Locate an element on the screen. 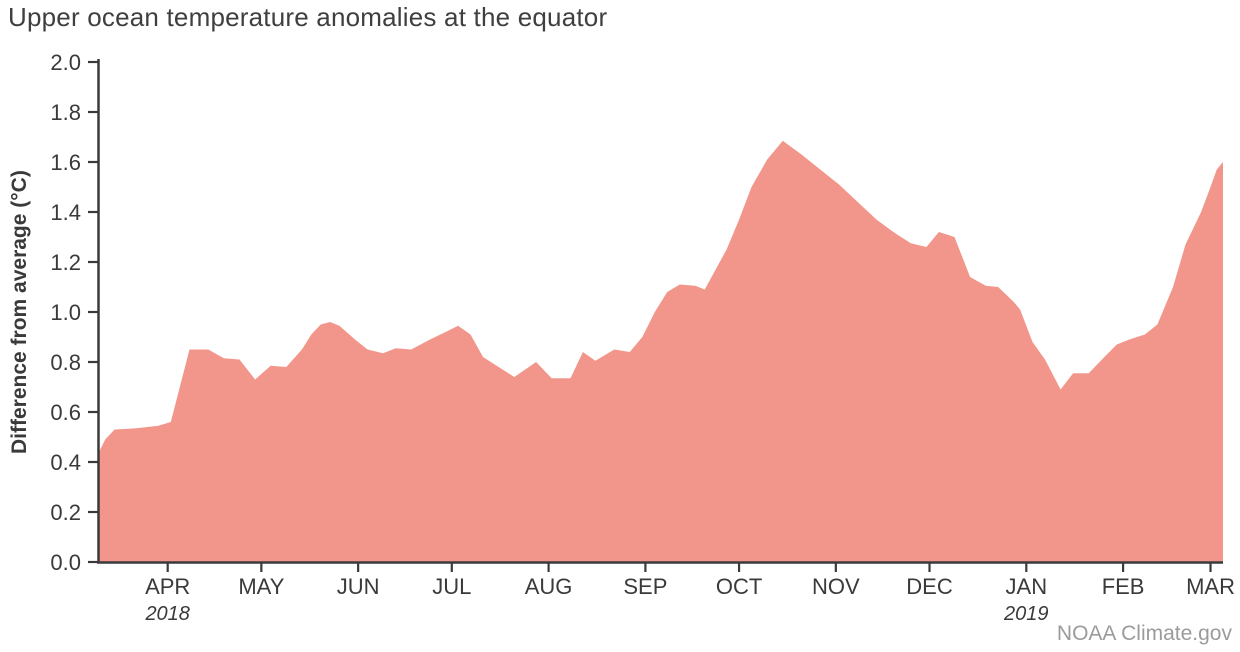  y-tick-label: 2.0 is located at coordinates (65, 62).